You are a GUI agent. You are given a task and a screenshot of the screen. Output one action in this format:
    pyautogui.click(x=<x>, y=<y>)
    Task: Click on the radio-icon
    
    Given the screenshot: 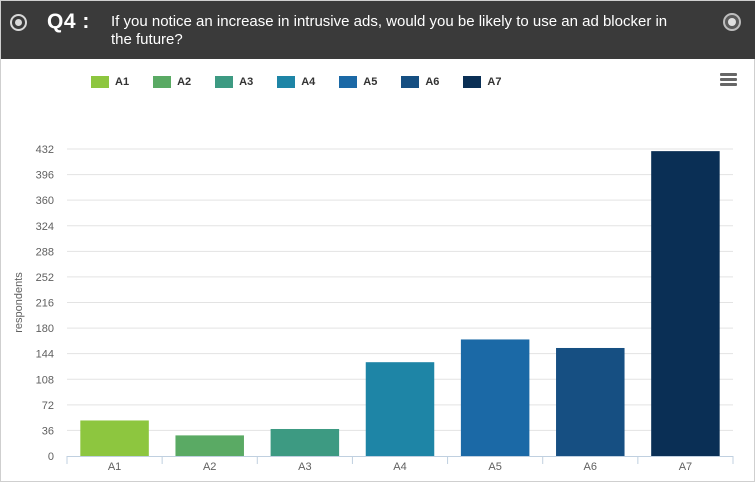 What is the action you would take?
    pyautogui.click(x=18, y=22)
    